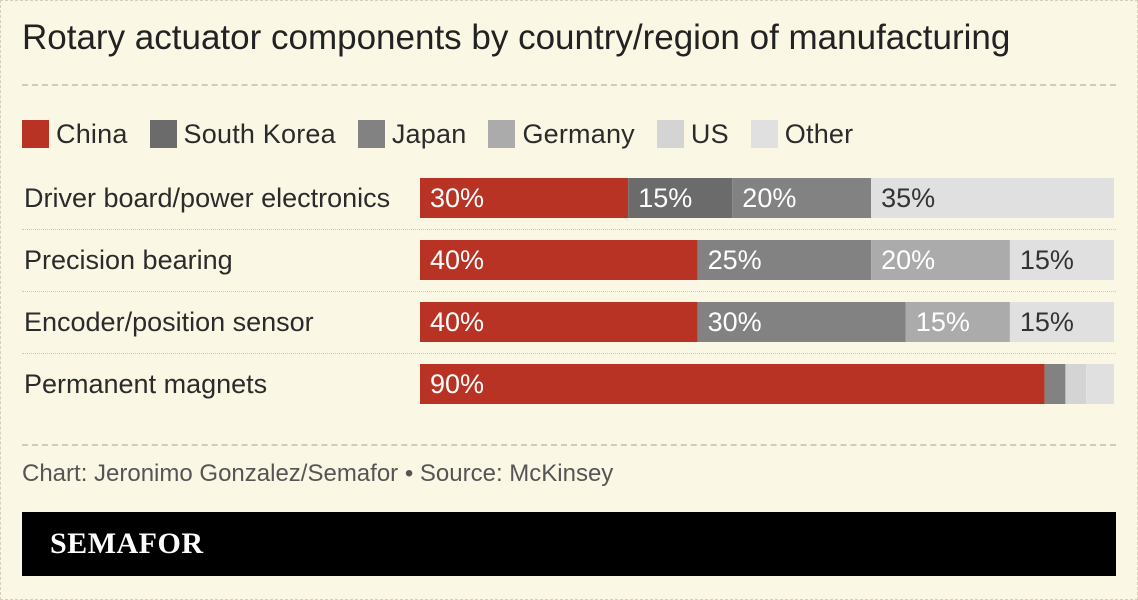  What do you see at coordinates (819, 133) in the screenshot?
I see `legend-label: Other` at bounding box center [819, 133].